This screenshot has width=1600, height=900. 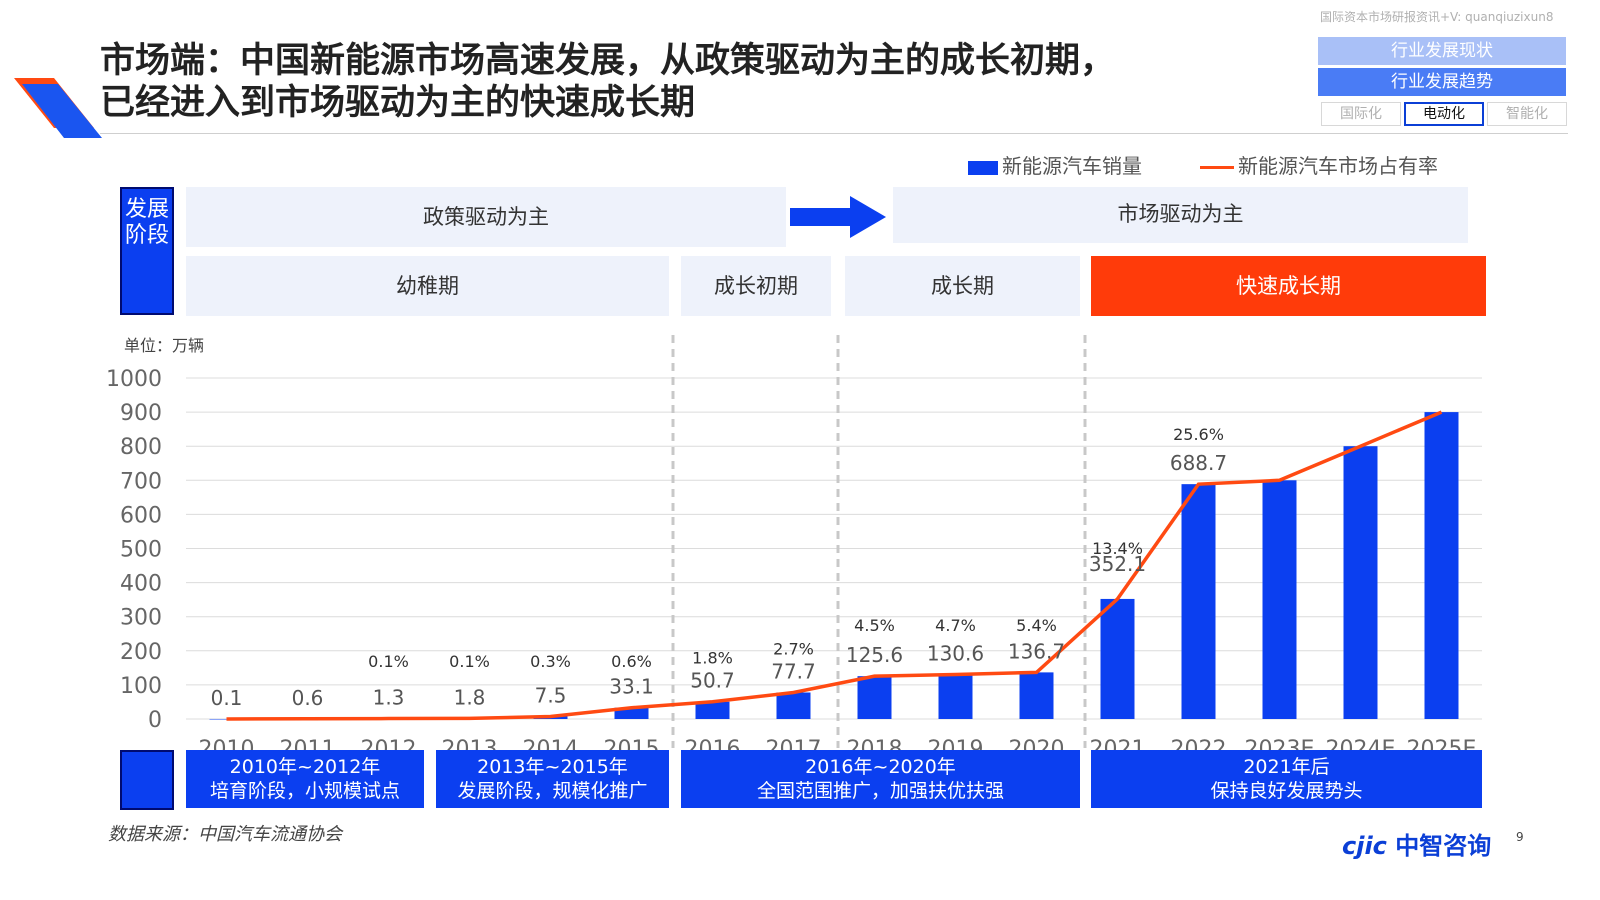 What do you see at coordinates (1117, 564) in the screenshot?
I see `value-label: 352.1` at bounding box center [1117, 564].